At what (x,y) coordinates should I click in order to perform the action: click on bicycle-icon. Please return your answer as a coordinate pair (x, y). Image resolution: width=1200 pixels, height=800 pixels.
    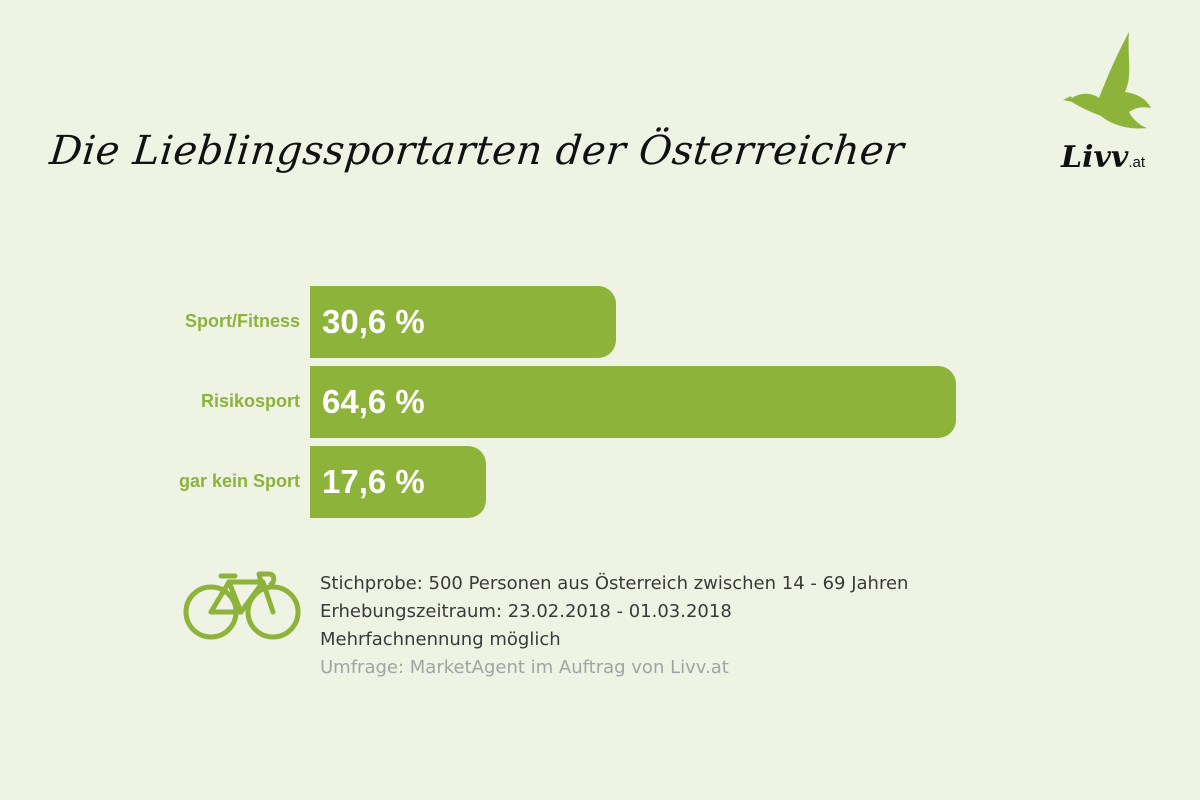
    Looking at the image, I should click on (242, 605).